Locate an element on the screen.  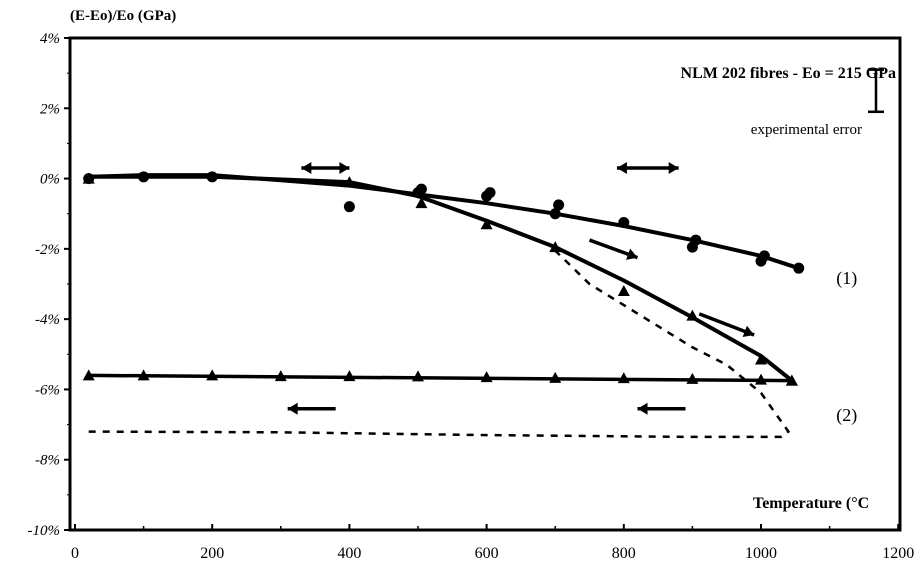
y-tick-label: -4% is located at coordinates (47, 320).